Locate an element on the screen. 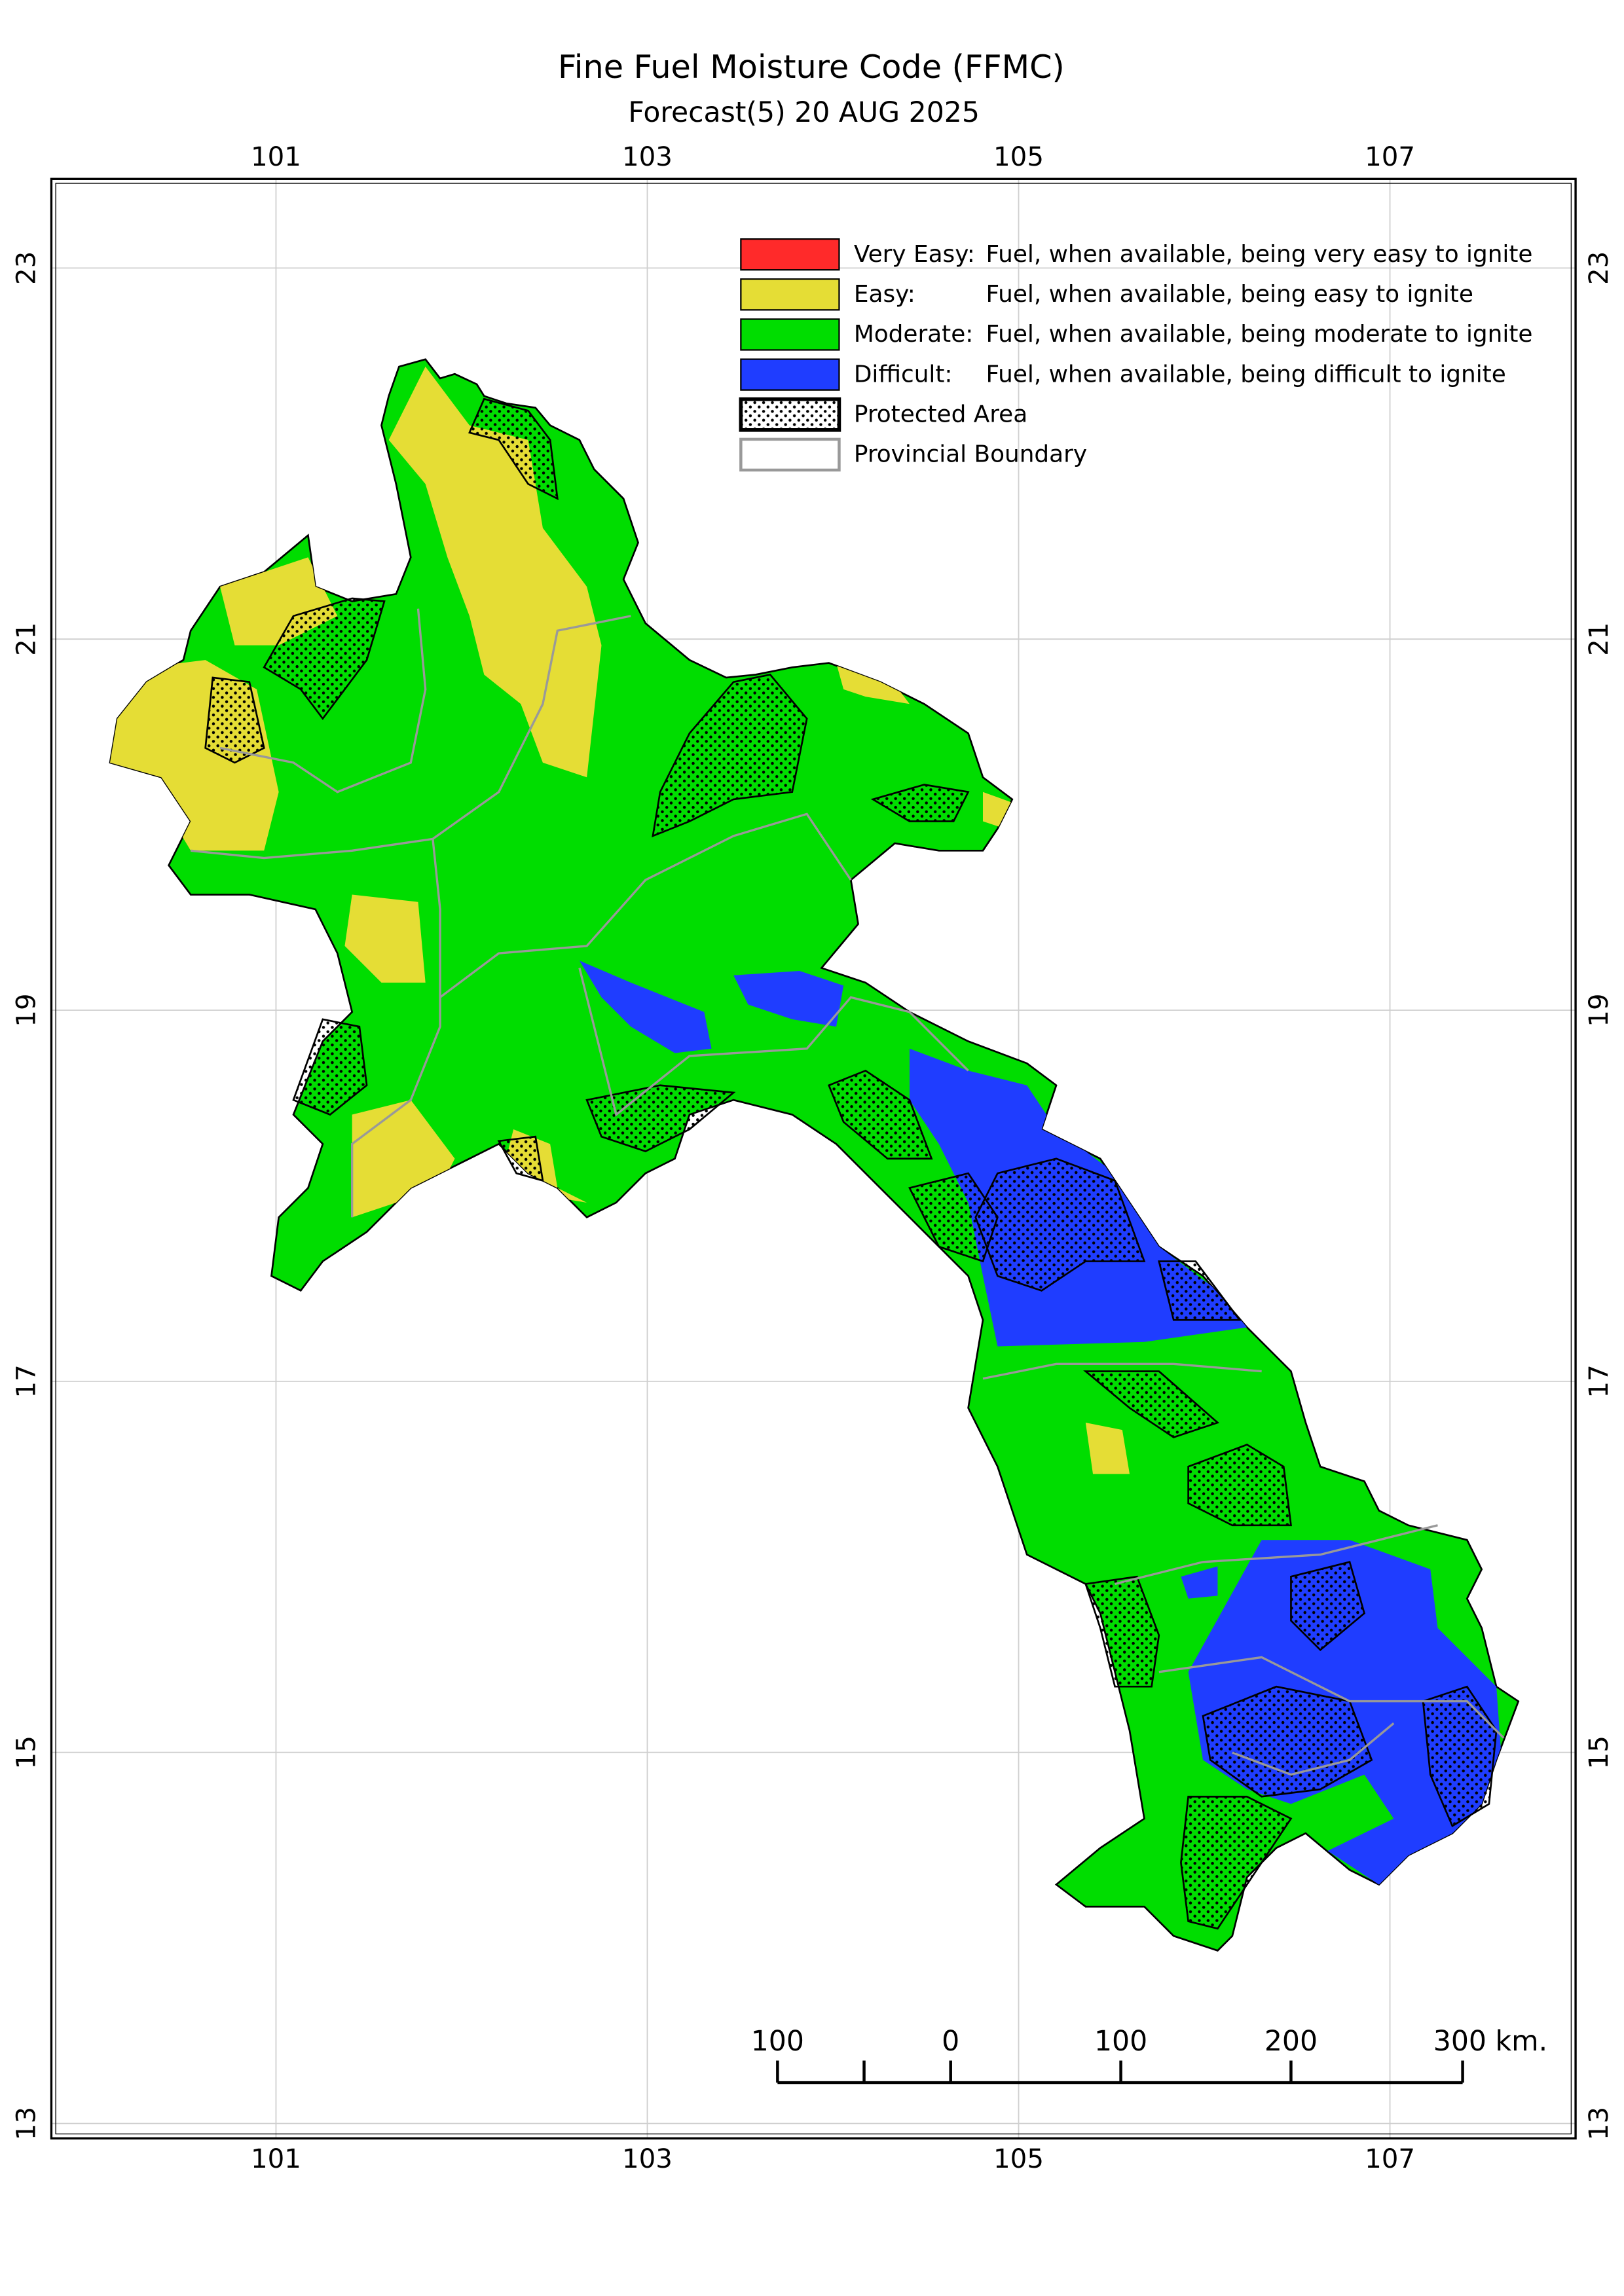 The height and width of the screenshot is (2296, 1624). scale-bar-label: 0 is located at coordinates (950, 2041).